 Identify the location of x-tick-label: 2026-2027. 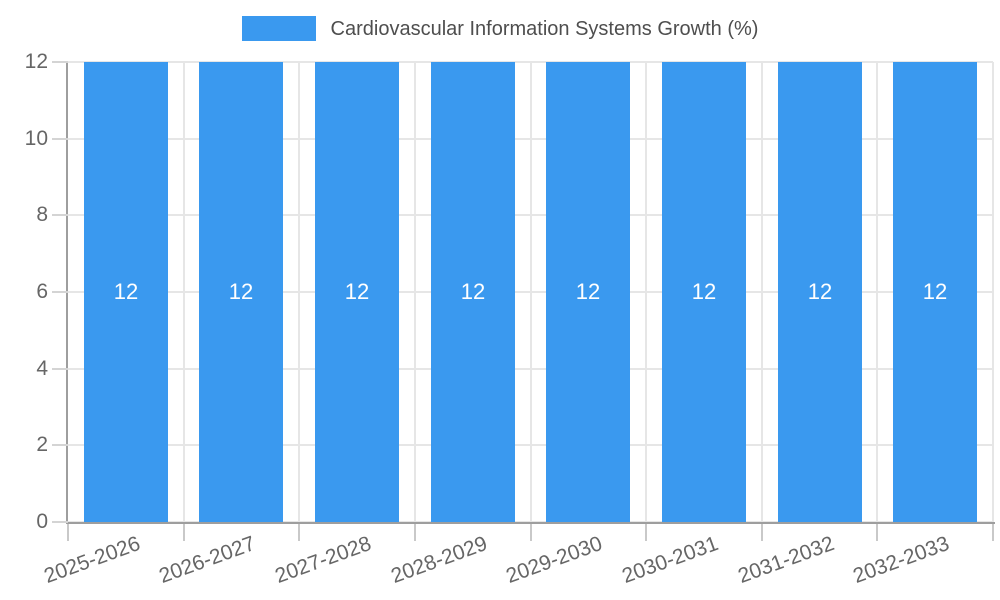
(206, 560).